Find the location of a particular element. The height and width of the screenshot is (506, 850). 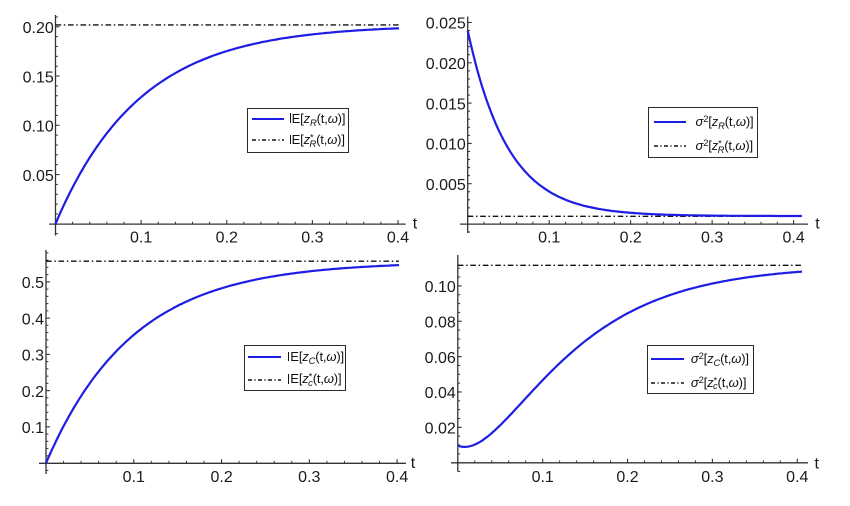

svg-text: 0.010 is located at coordinates (446, 145).